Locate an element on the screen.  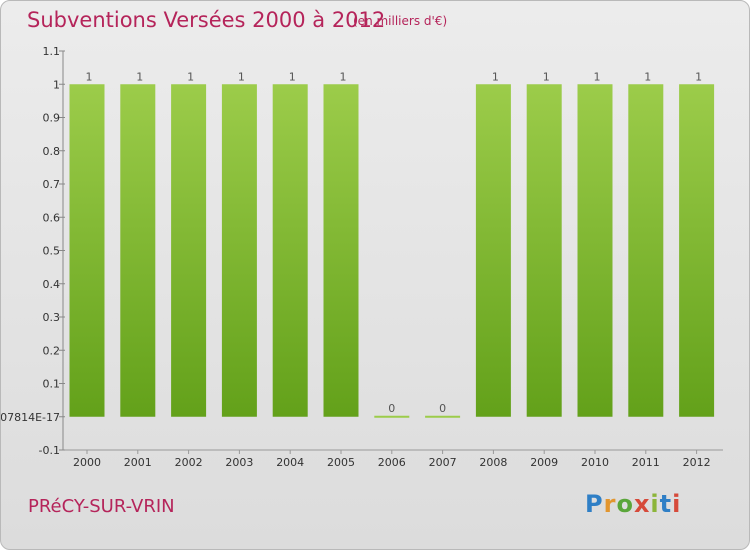
chart-subtitle: (en milliers d'€) is located at coordinates (400, 21).